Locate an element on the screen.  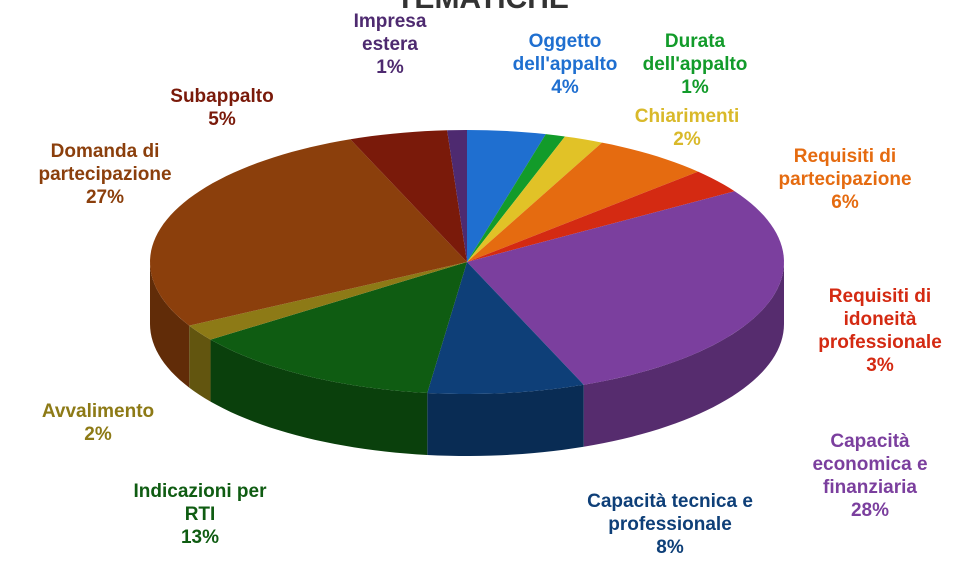
data-label: Impresa estera 1% is located at coordinates (390, 44).